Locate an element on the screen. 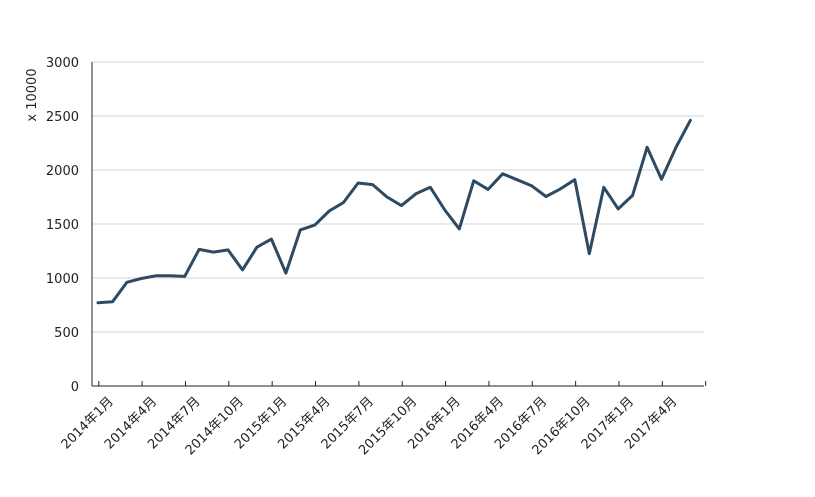 The width and height of the screenshot is (815, 497). y-tick-label: 1000 is located at coordinates (62, 279).